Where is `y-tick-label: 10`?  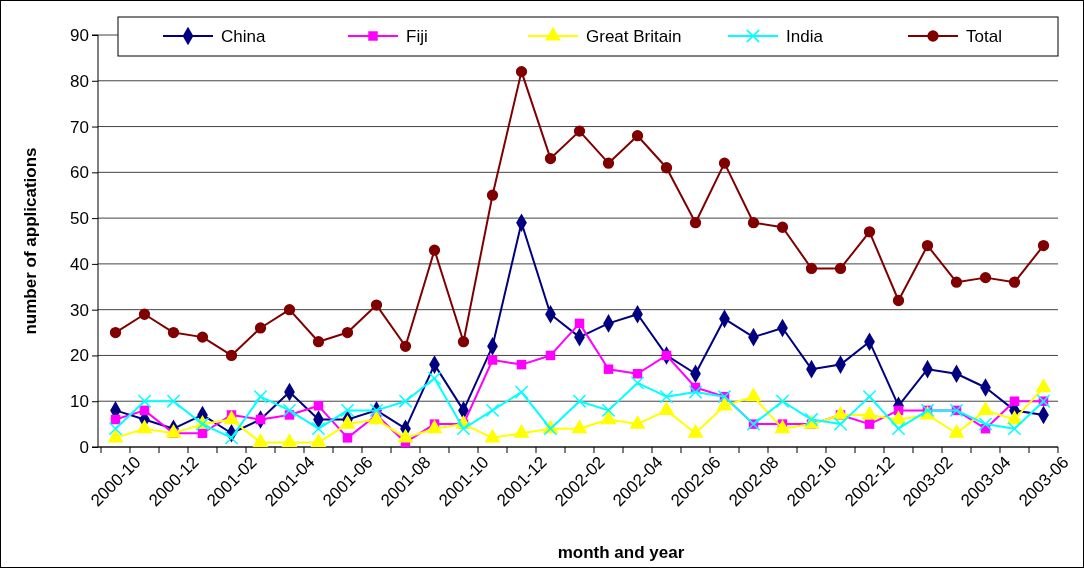
y-tick-label: 10 is located at coordinates (79, 402).